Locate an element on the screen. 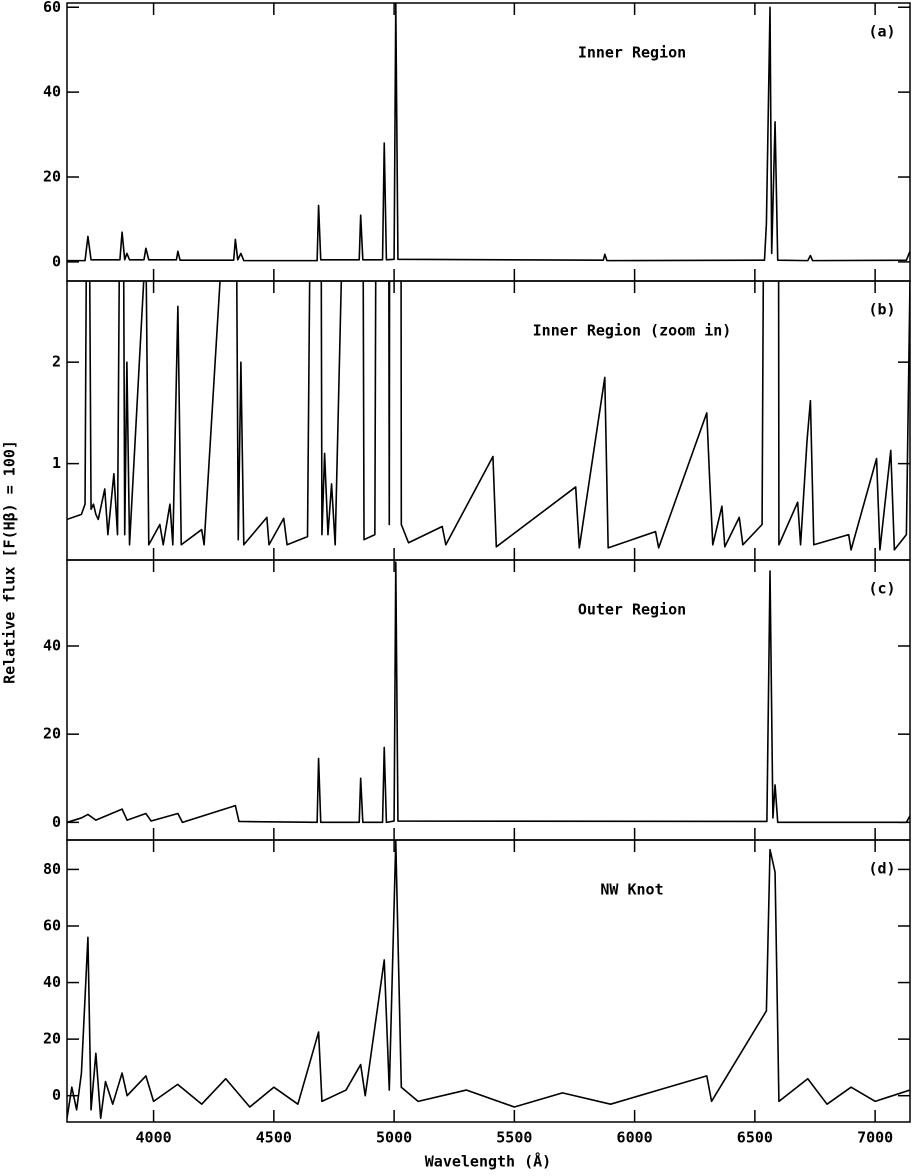 The height and width of the screenshot is (1176, 913). y-axis-label: Relative flux [F(Hβ) = 100] is located at coordinates (10, 562).